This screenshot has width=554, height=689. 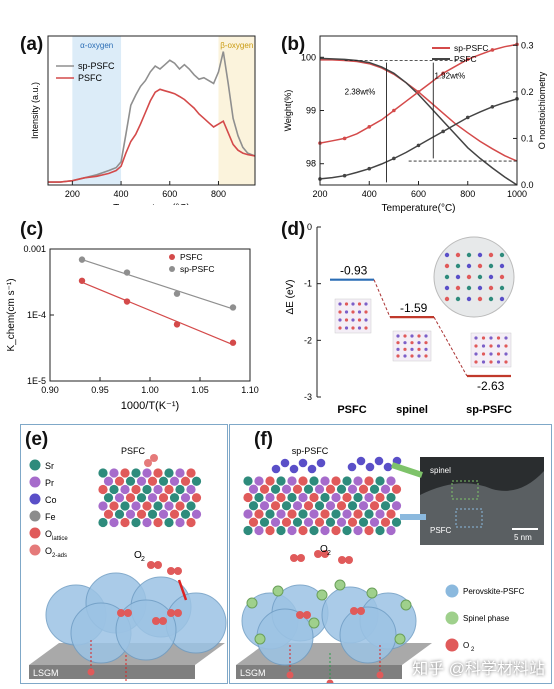 I want to click on y2-tick-label: 0.0, so click(x=527, y=185).